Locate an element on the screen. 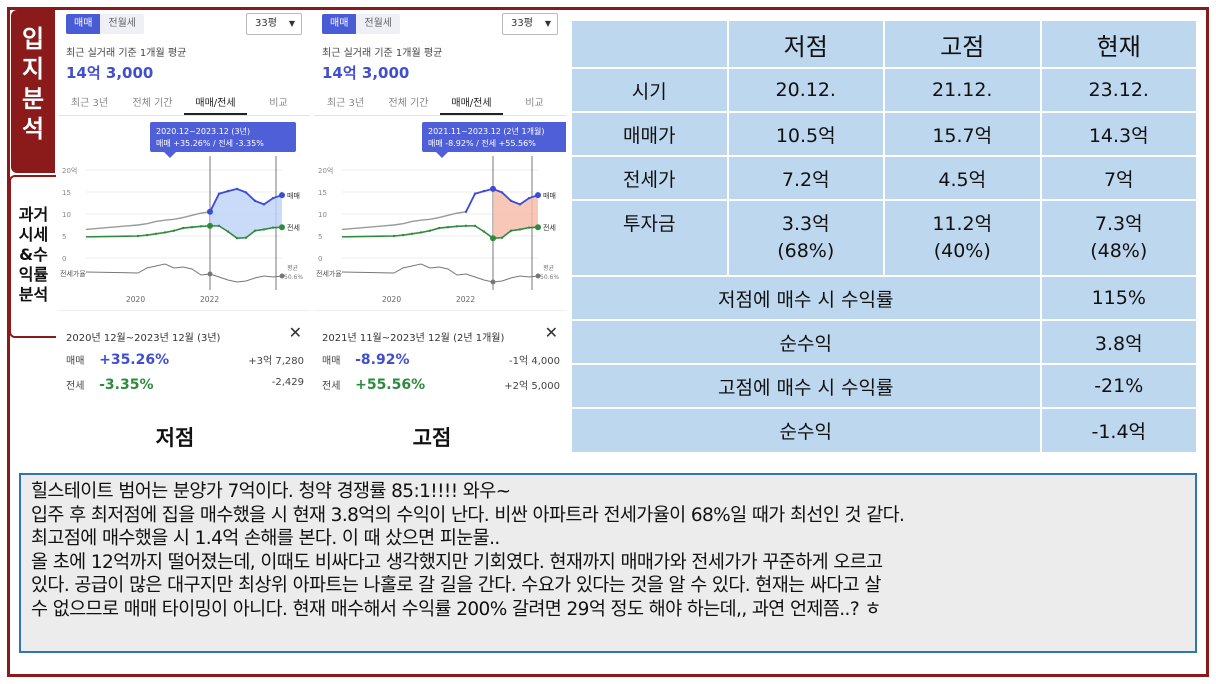 The image size is (1216, 684). jeonse-ratio-line is located at coordinates (184, 273).